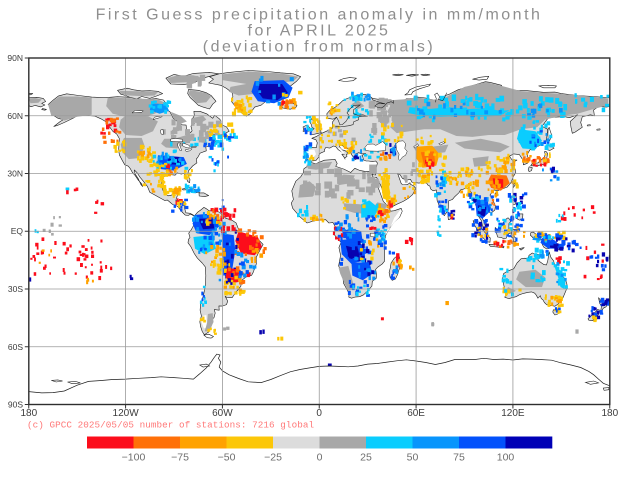 Image resolution: width=639 pixels, height=492 pixels. I want to click on svg-text: 120E, so click(513, 413).